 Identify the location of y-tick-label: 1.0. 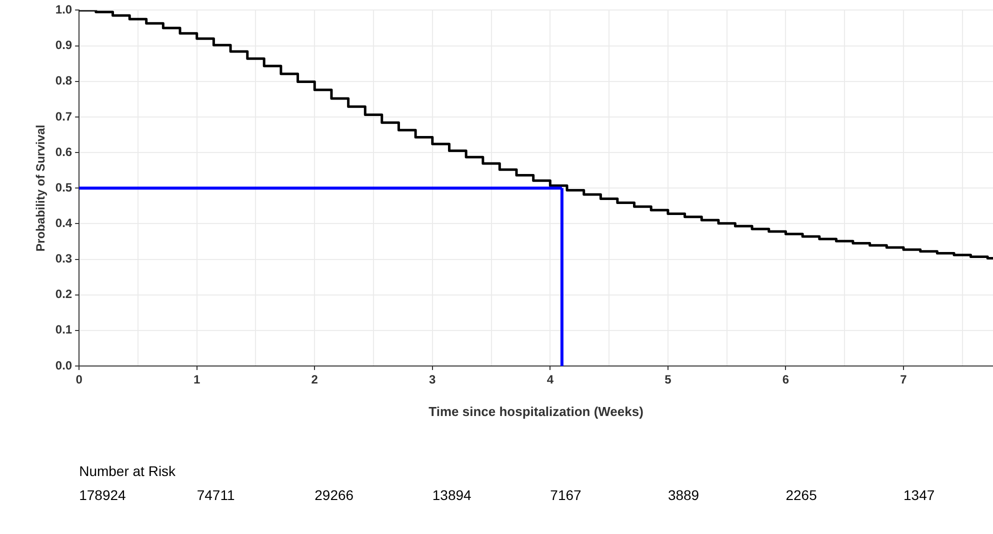
(63, 9).